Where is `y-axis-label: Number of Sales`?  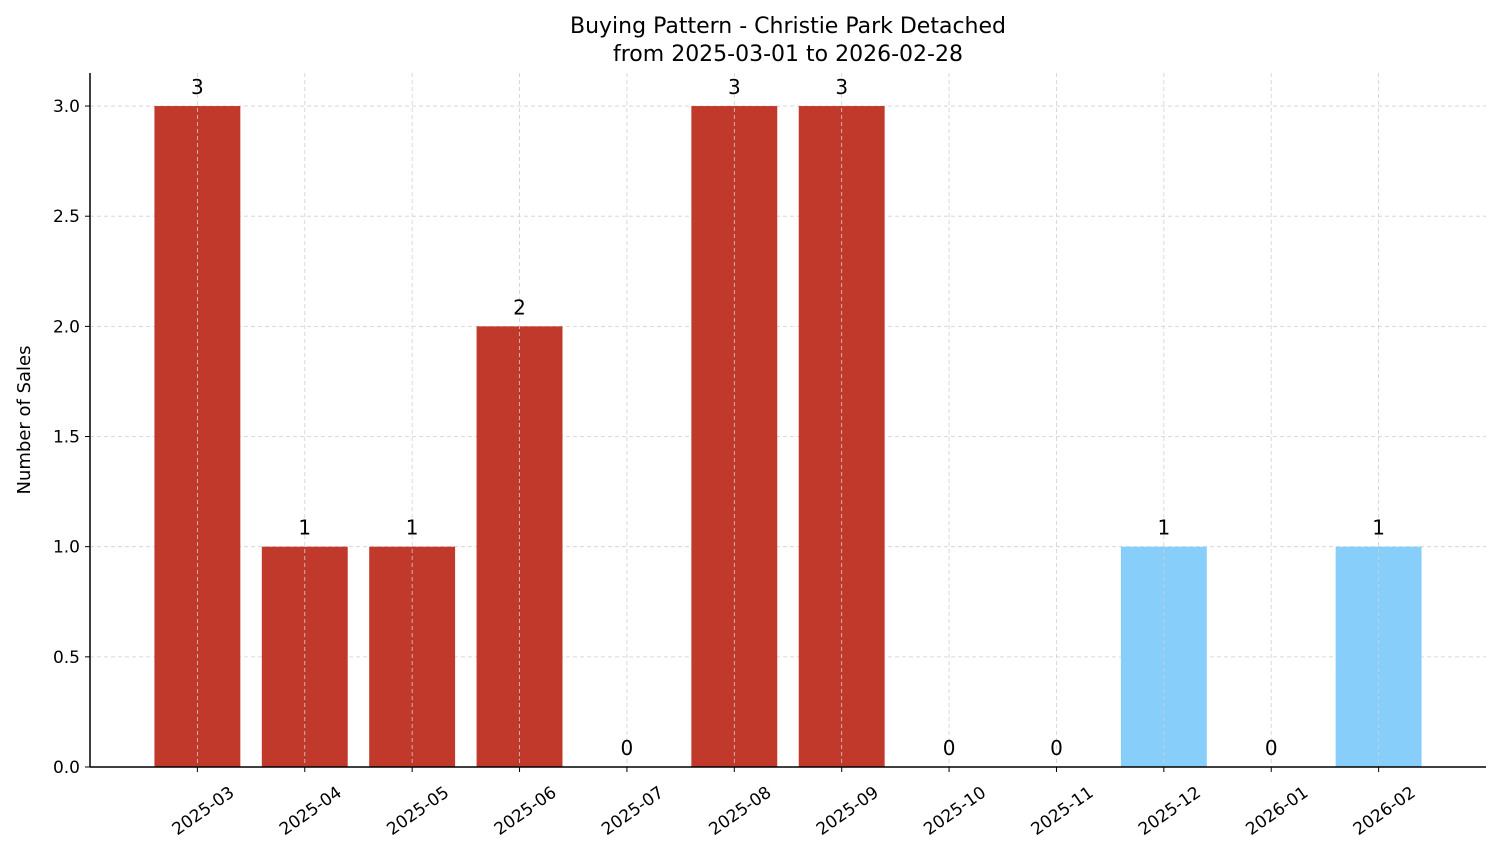 y-axis-label: Number of Sales is located at coordinates (24, 419).